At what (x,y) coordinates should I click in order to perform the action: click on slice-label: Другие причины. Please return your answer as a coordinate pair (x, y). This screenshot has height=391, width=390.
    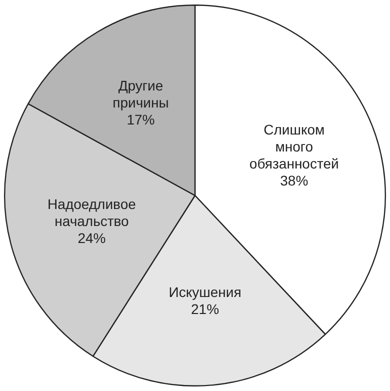
    Looking at the image, I should click on (140, 94).